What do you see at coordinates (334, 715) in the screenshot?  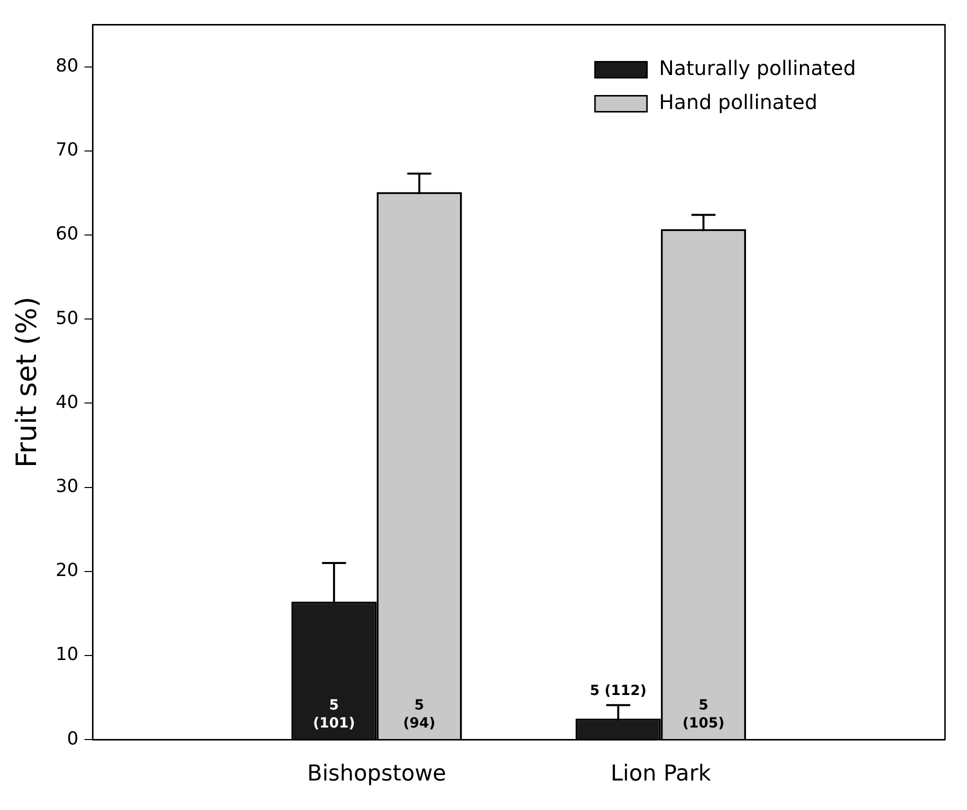 I see `annotation: 5 (101)` at bounding box center [334, 715].